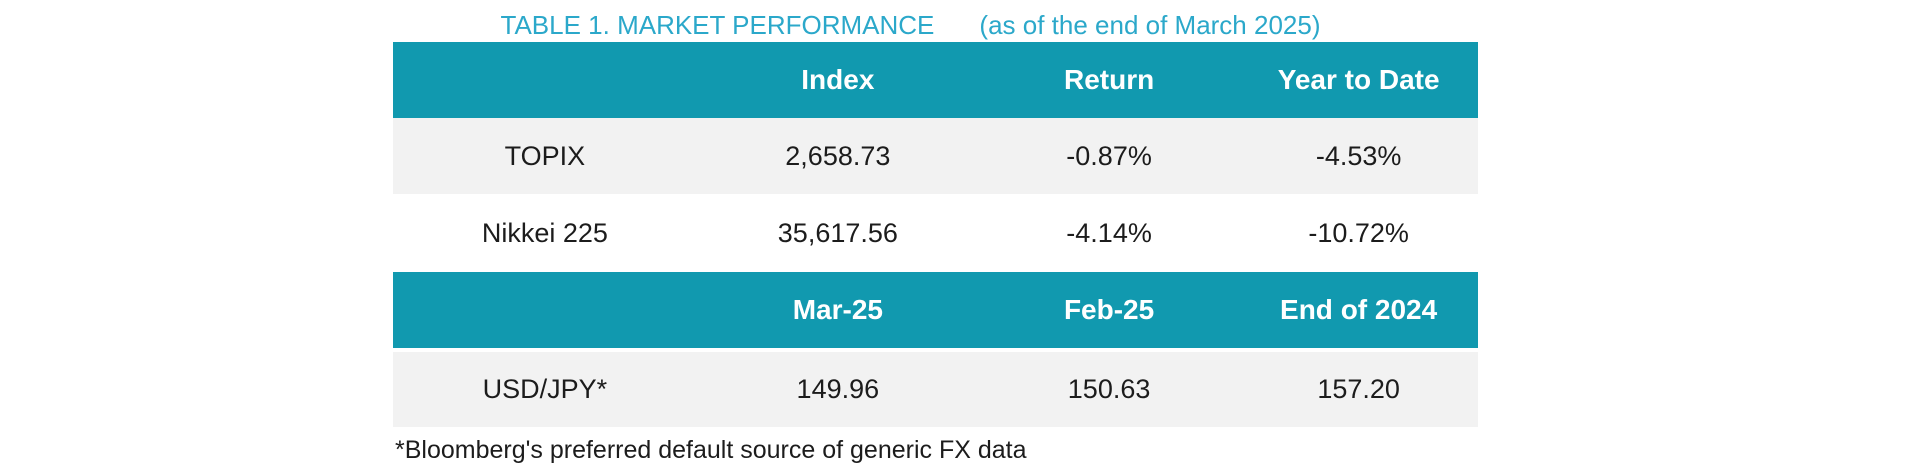  I want to click on row-label: TOPIX, so click(545, 156).